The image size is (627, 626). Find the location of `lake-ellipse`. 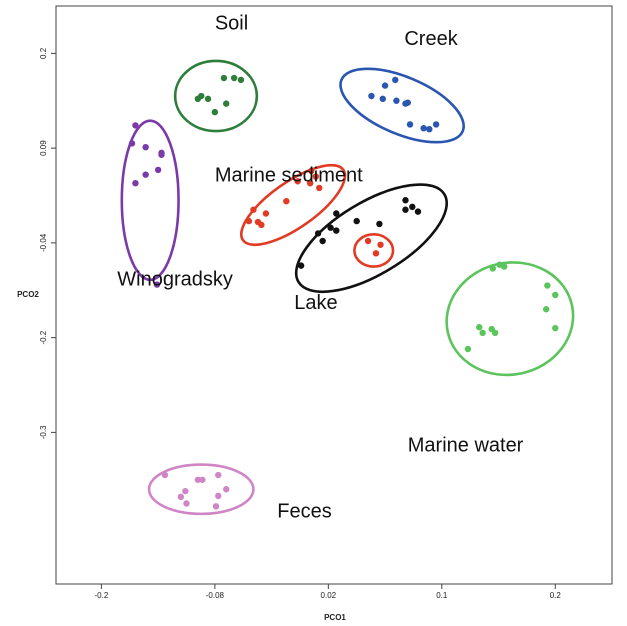

lake-ellipse is located at coordinates (371, 238).